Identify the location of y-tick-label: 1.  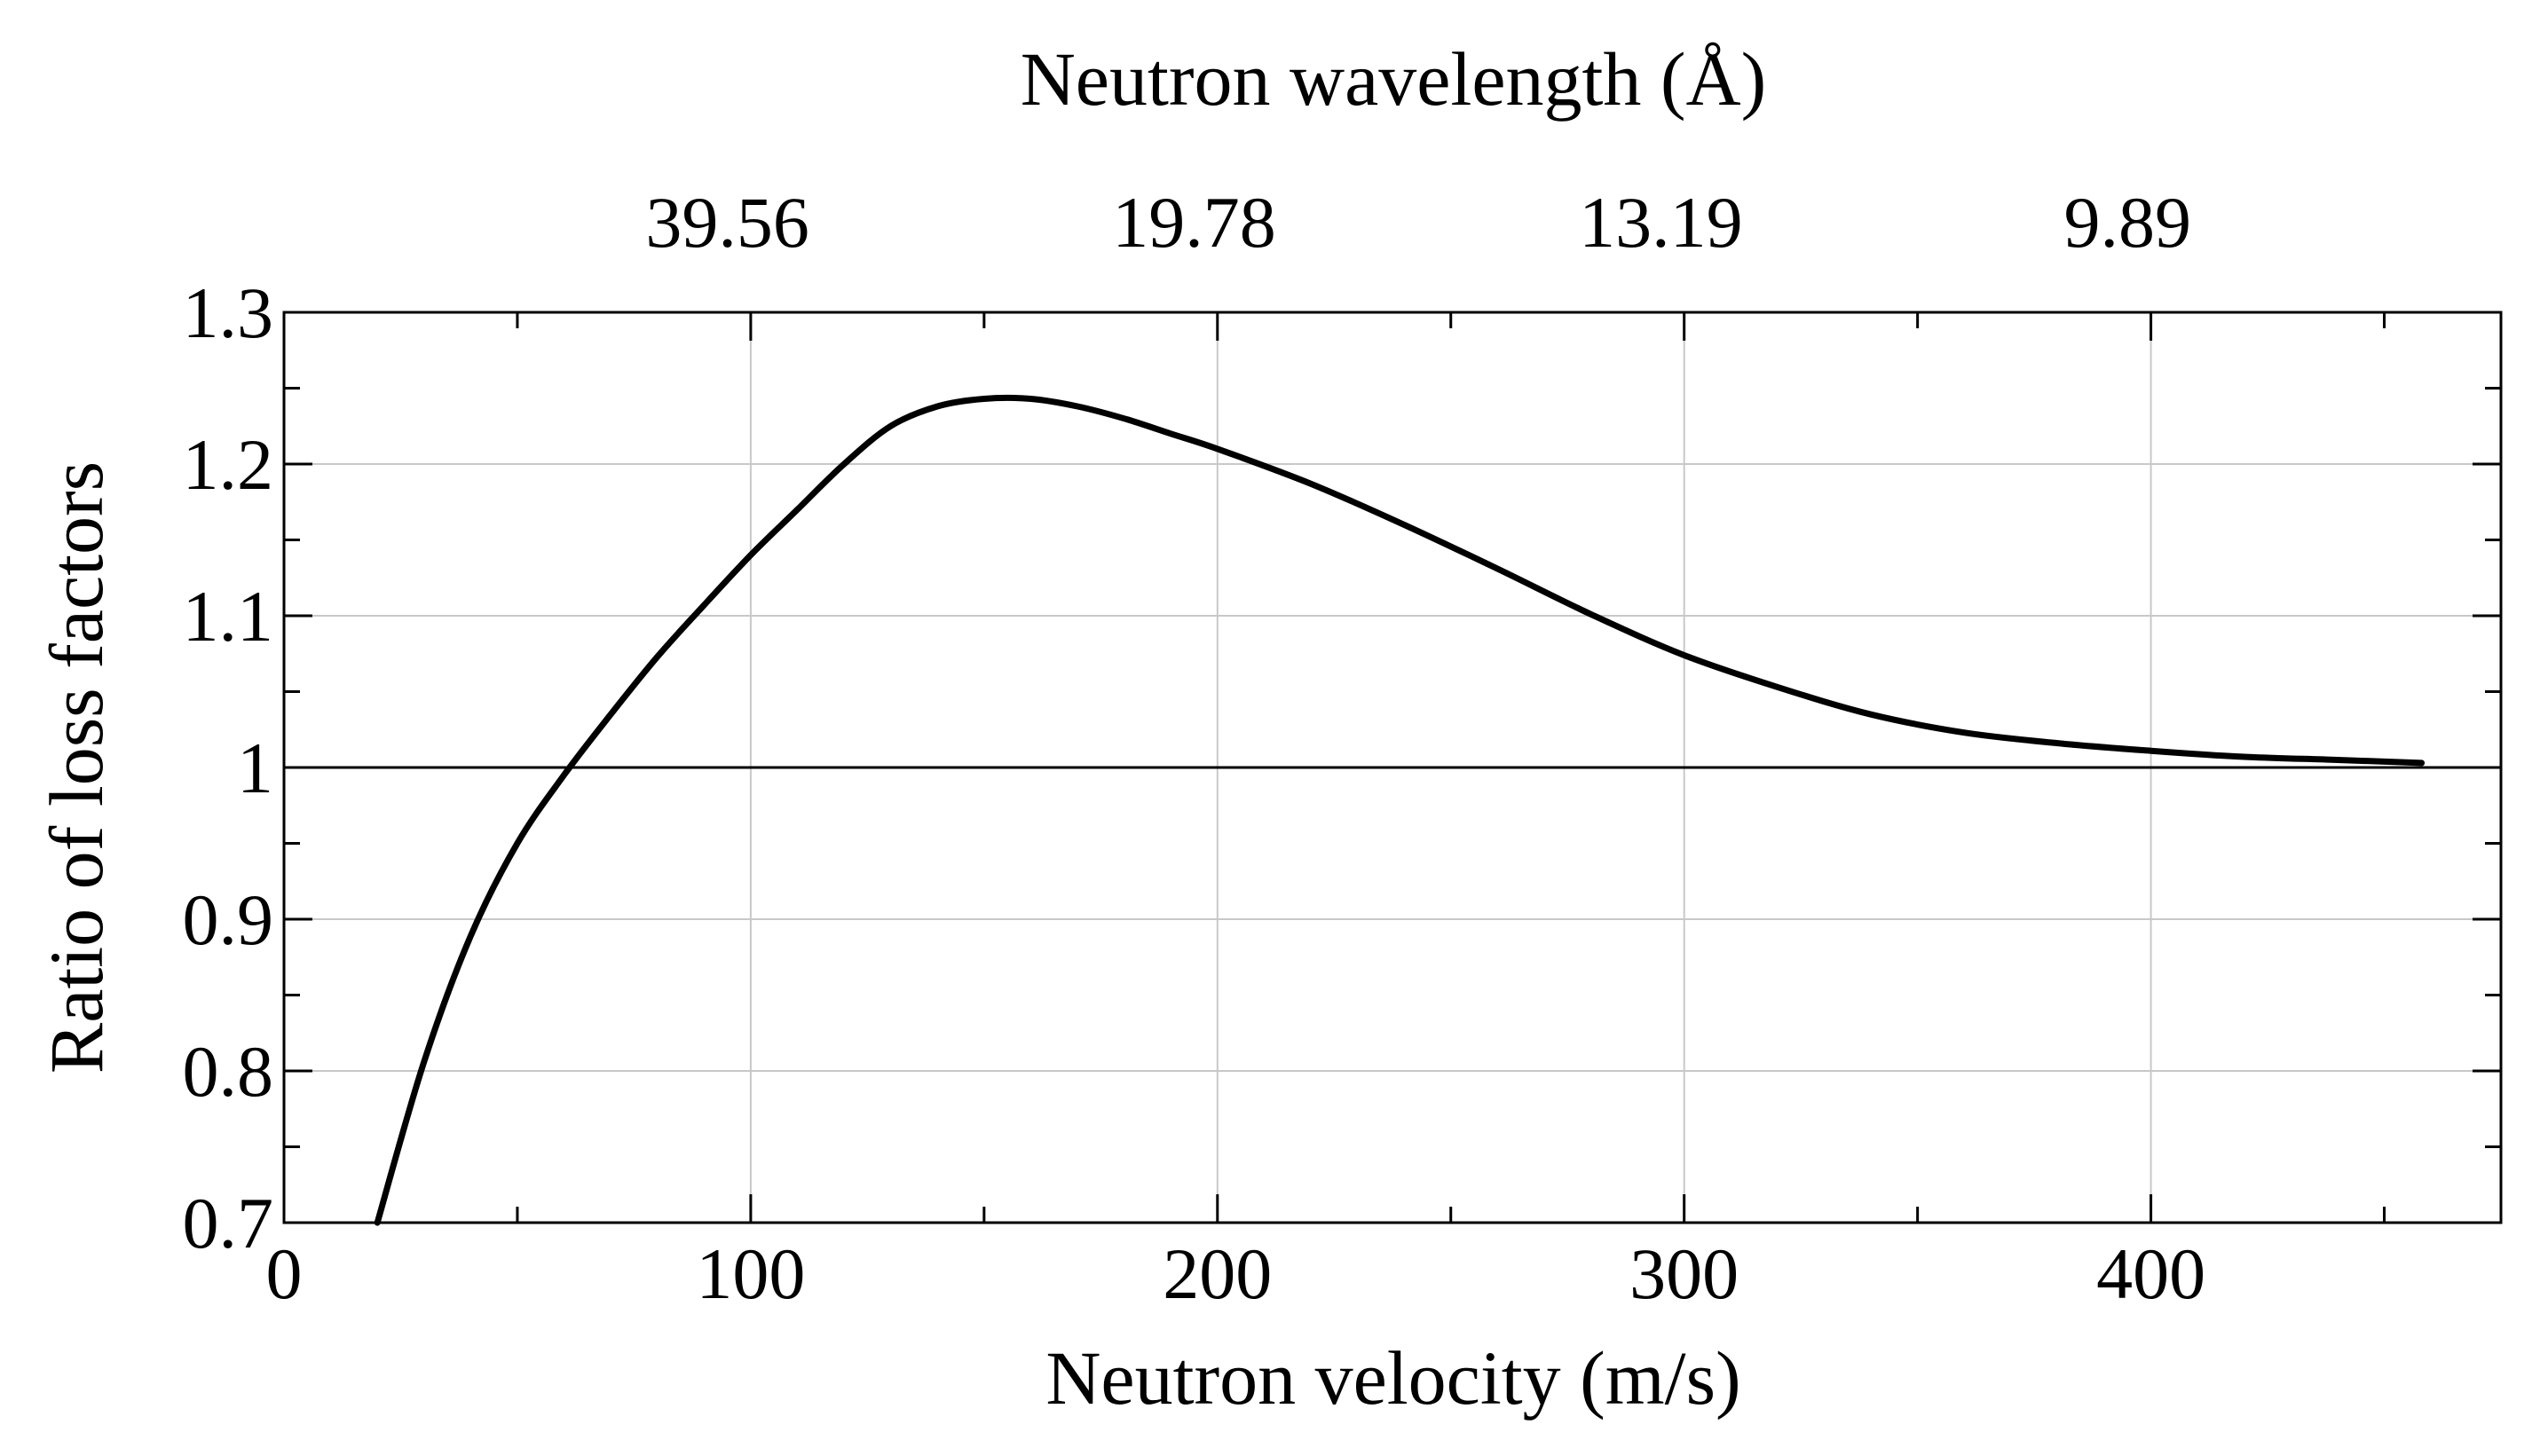
(255, 768).